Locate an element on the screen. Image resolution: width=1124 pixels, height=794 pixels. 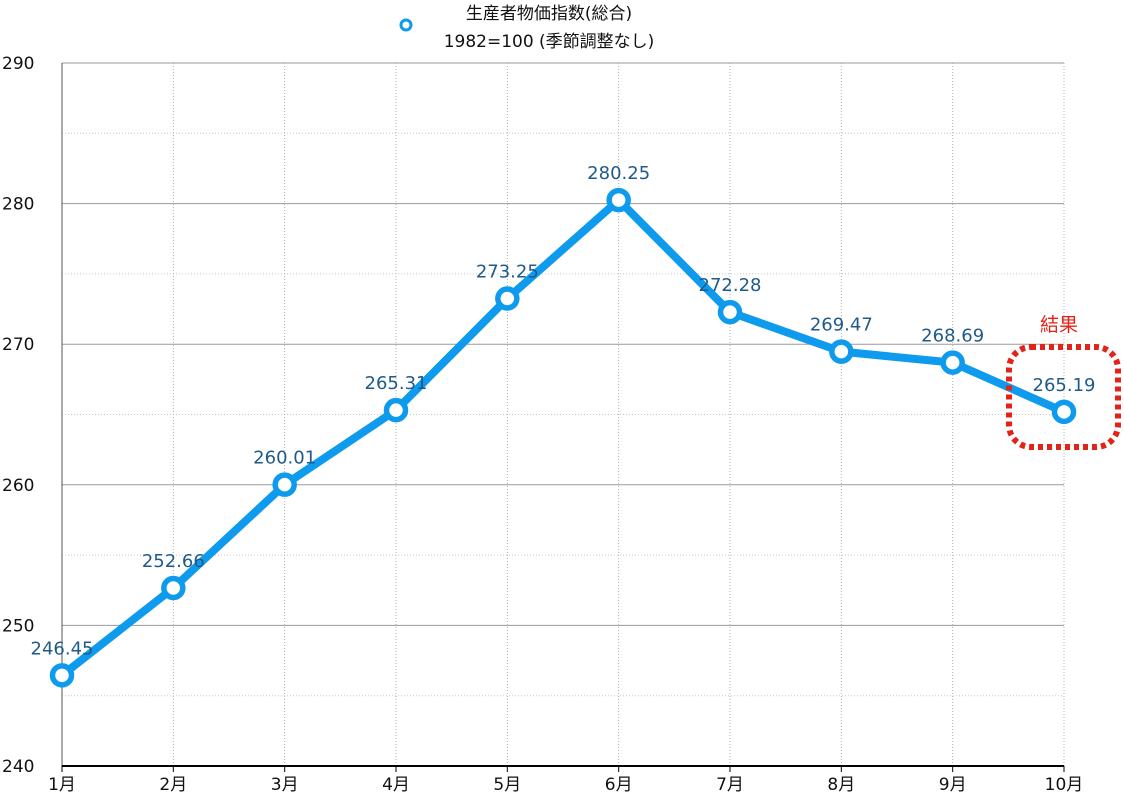
data-label: 268.69 is located at coordinates (952, 336).